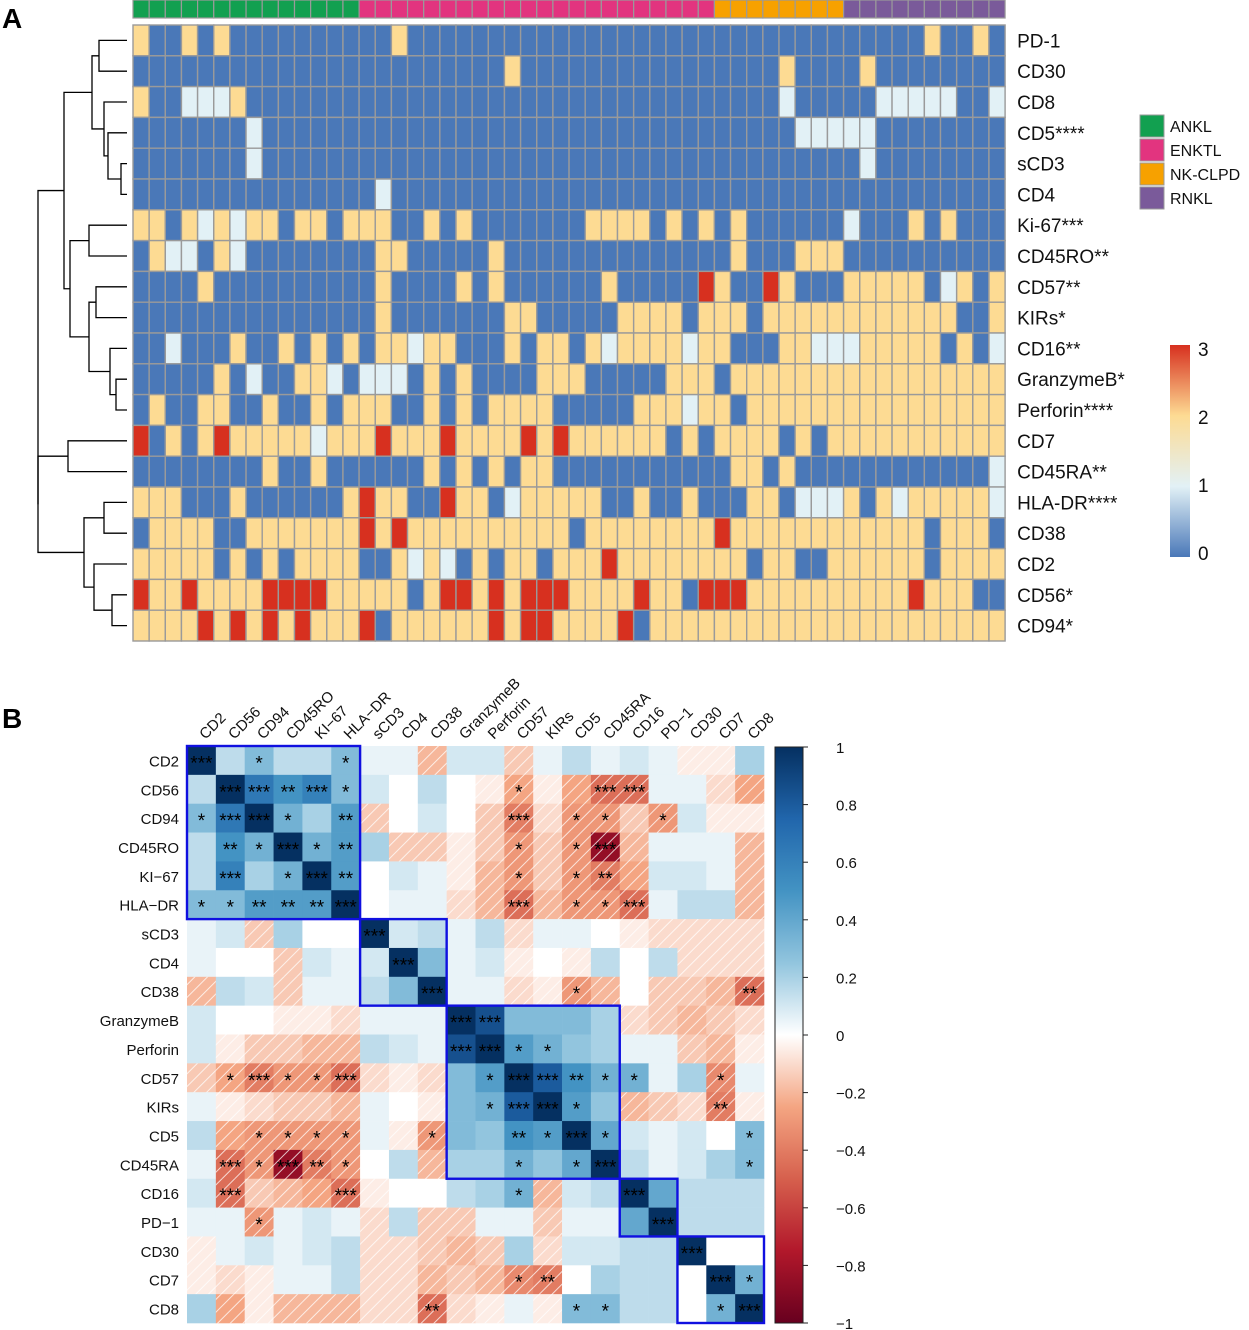 This screenshot has width=1249, height=1330. What do you see at coordinates (851, 1209) in the screenshot?
I see `colorbar-b-tick: −0.6` at bounding box center [851, 1209].